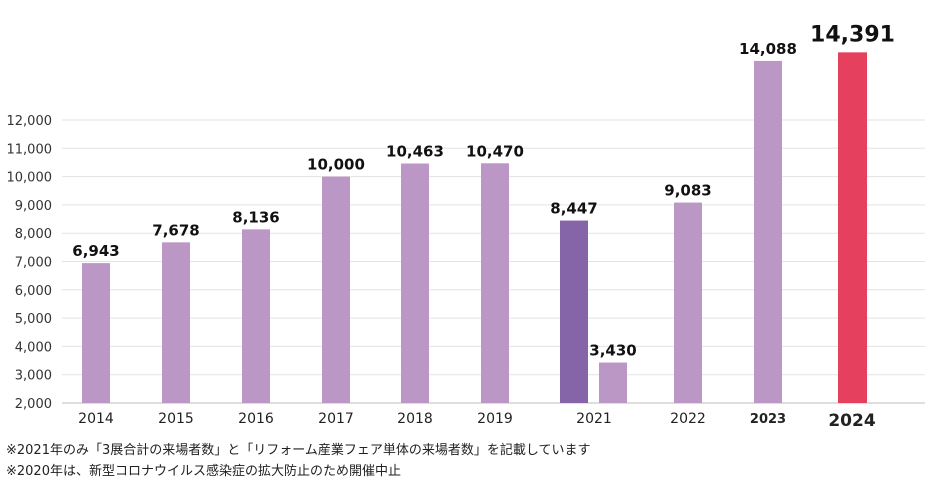  What do you see at coordinates (574, 311) in the screenshot?
I see `bar-2021` at bounding box center [574, 311].